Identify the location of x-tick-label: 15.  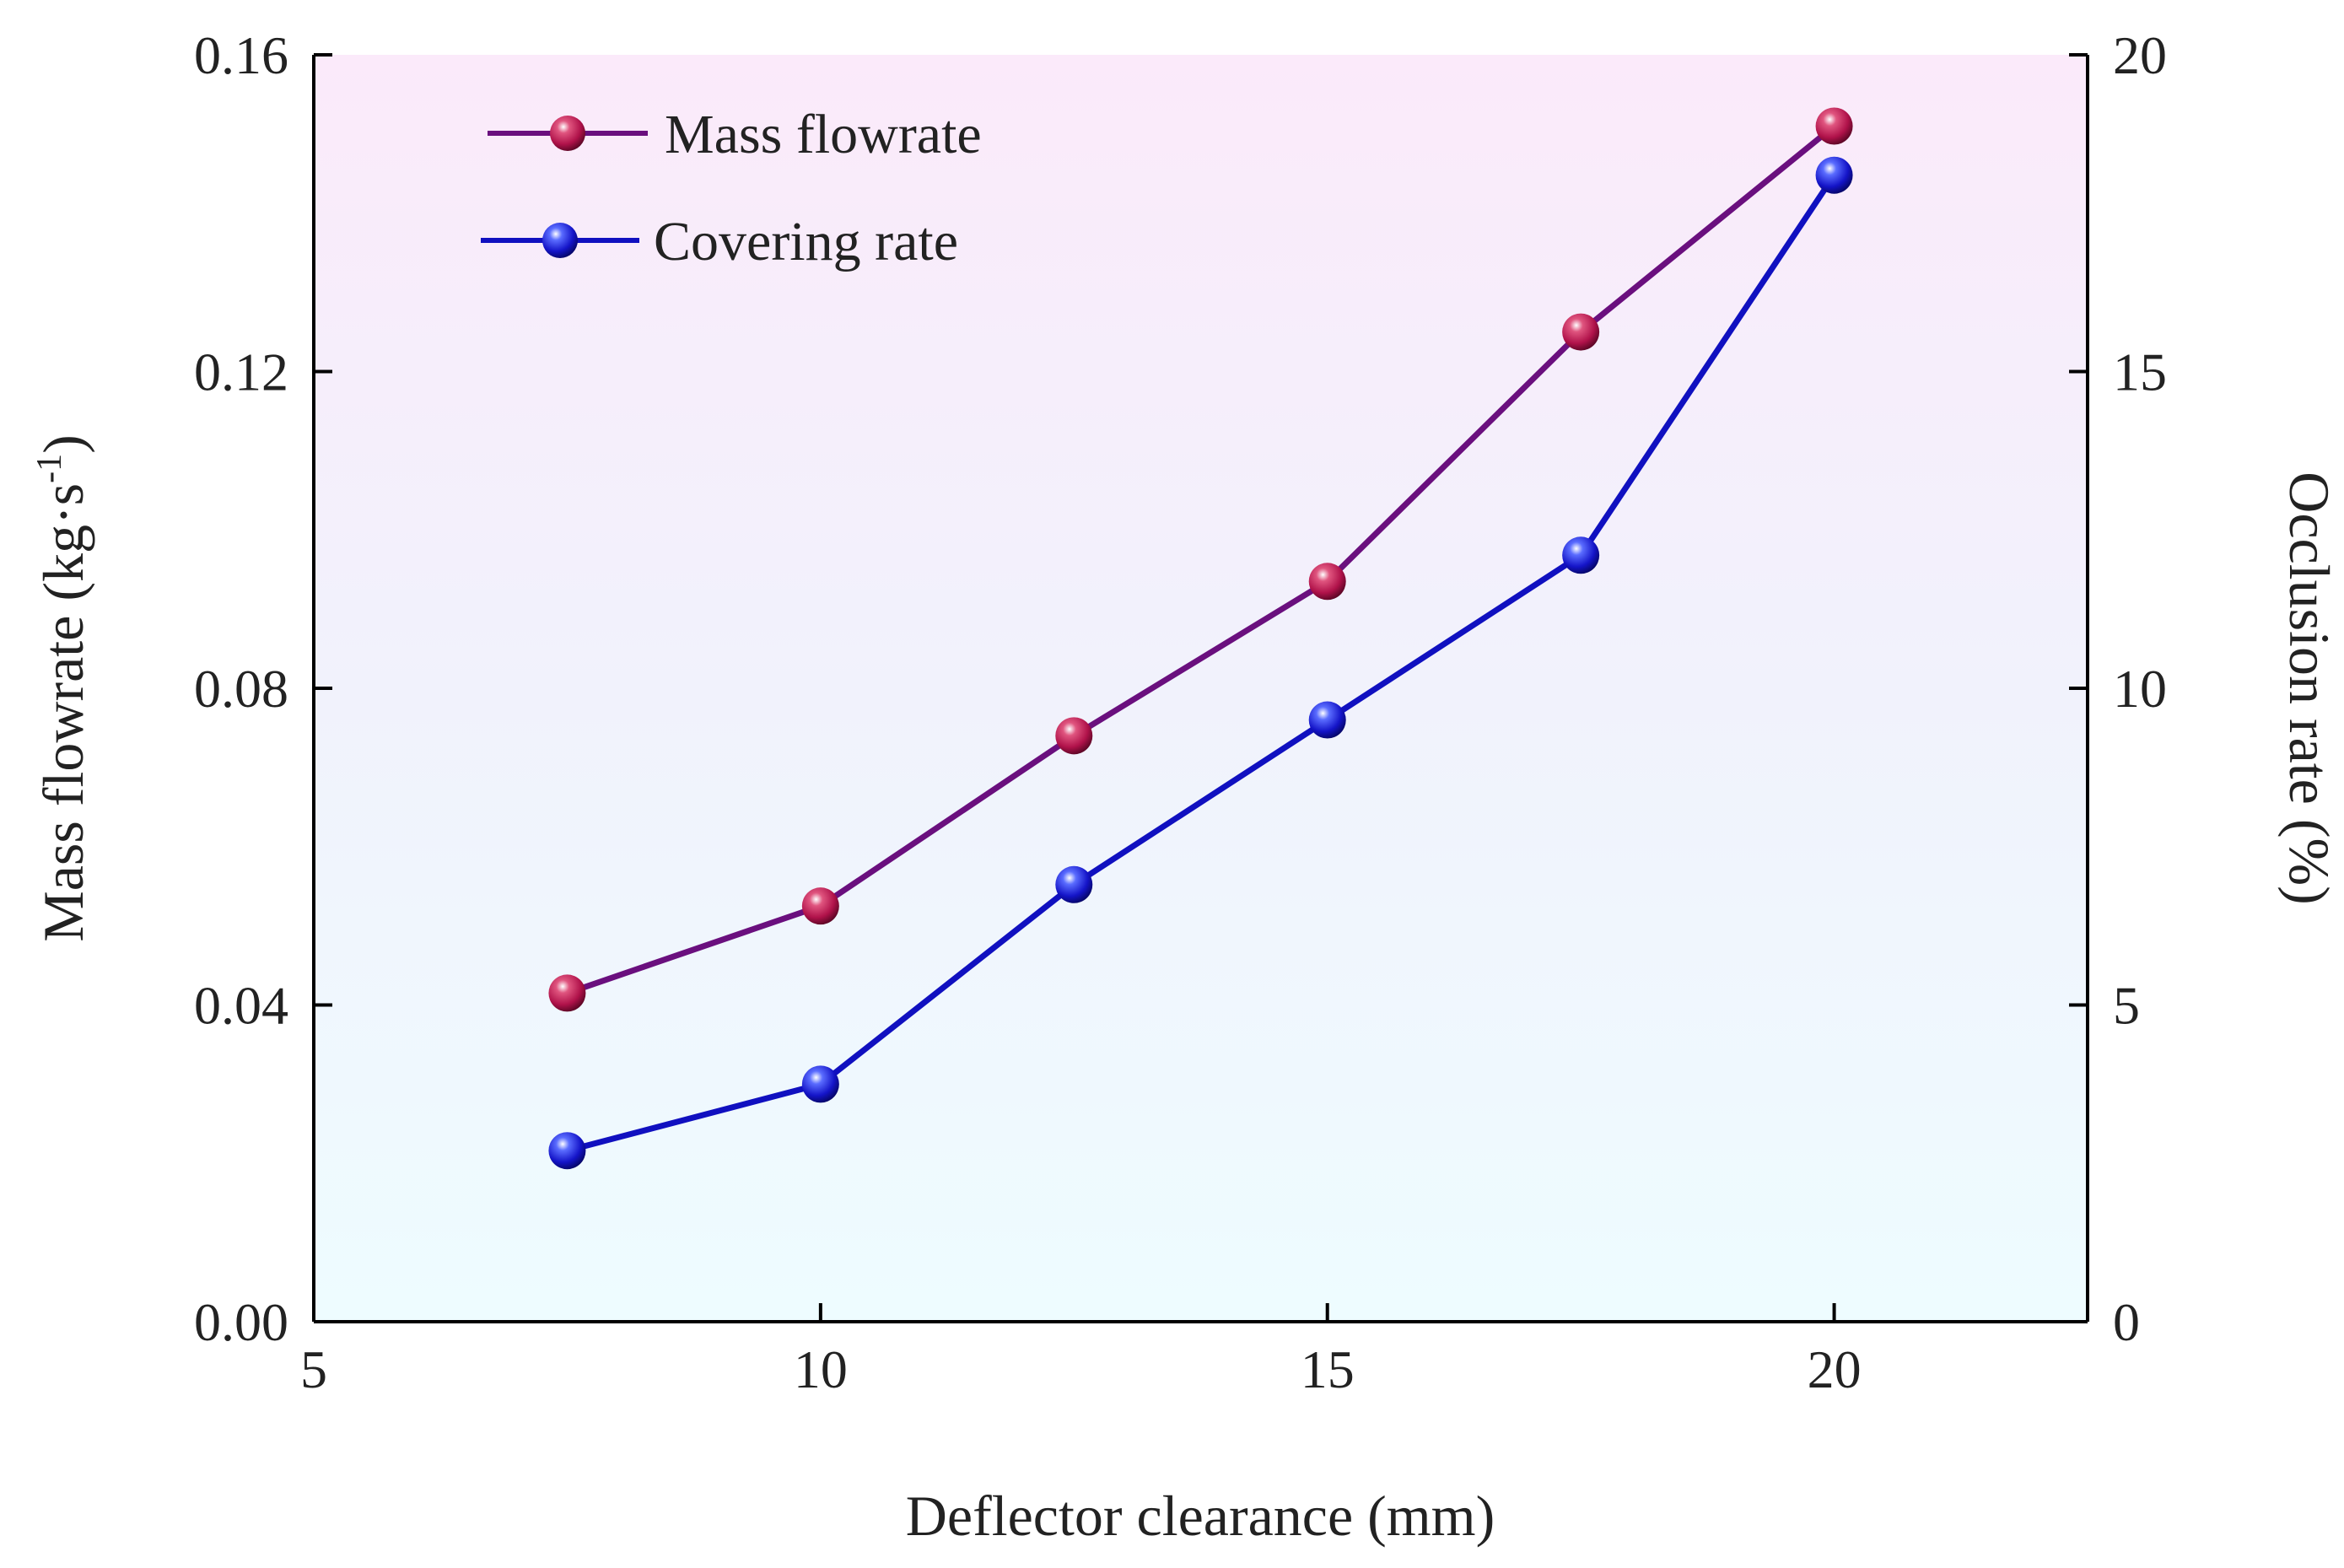
(1328, 1369).